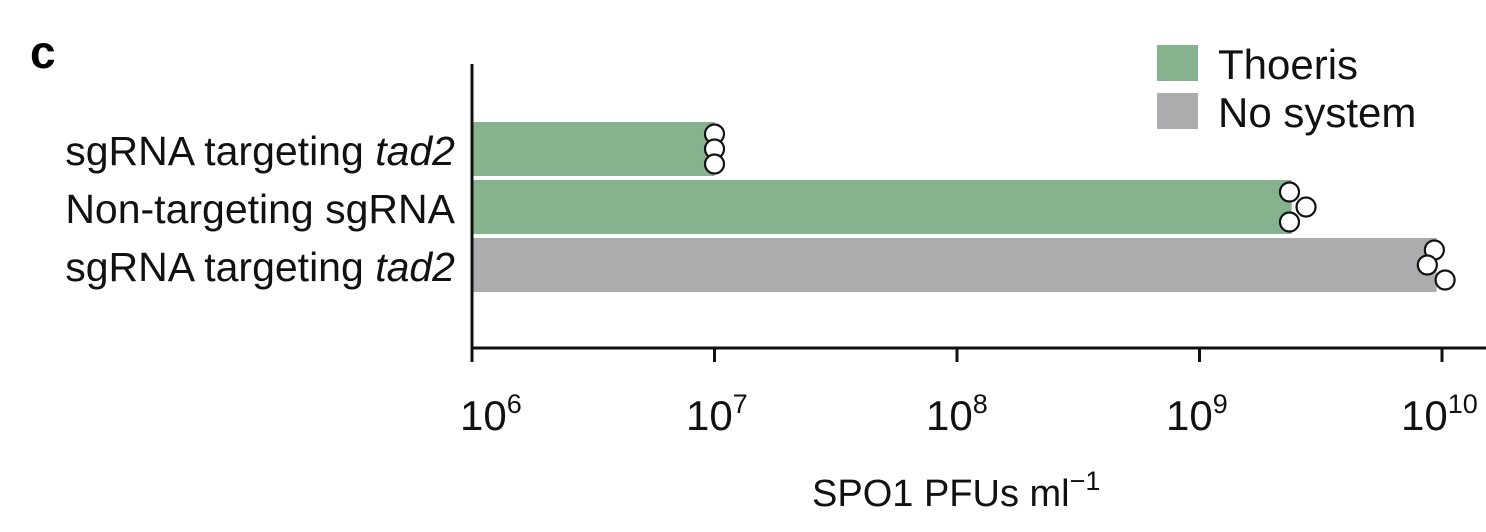 The height and width of the screenshot is (532, 1486). Describe the element at coordinates (491, 414) in the screenshot. I see `x-tick-label: 10⁶` at that location.